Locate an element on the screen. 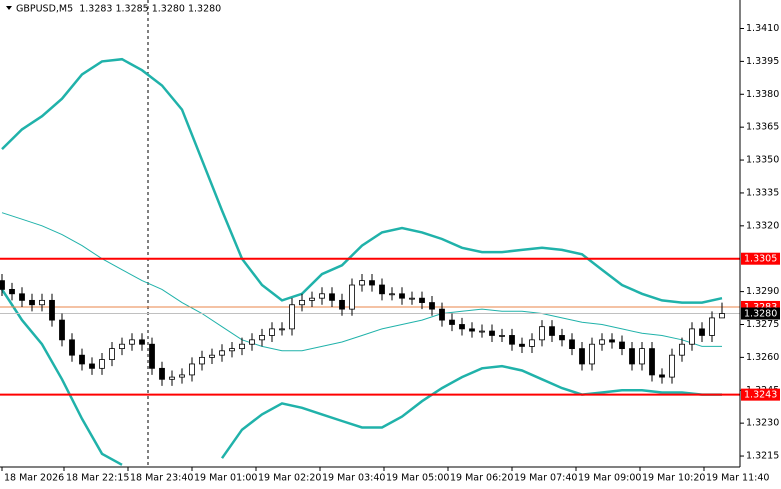  y-tick-label: 1.3275 is located at coordinates (762, 324).